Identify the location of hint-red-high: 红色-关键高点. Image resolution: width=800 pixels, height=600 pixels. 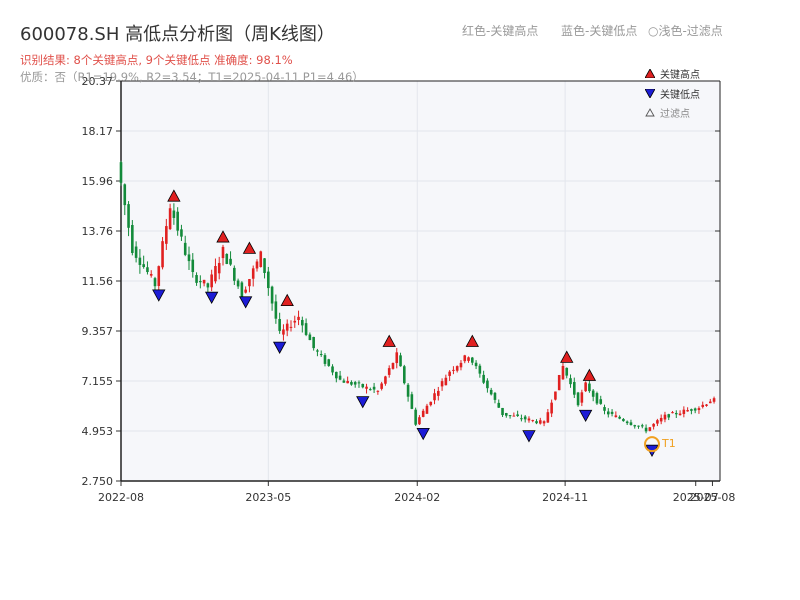
(500, 31).